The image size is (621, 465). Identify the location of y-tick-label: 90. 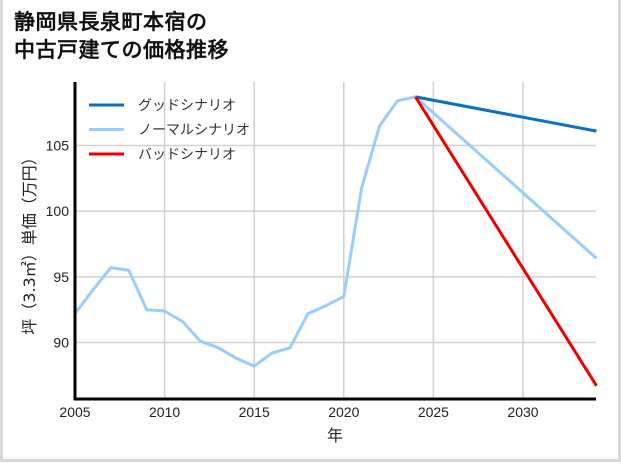
(61, 343).